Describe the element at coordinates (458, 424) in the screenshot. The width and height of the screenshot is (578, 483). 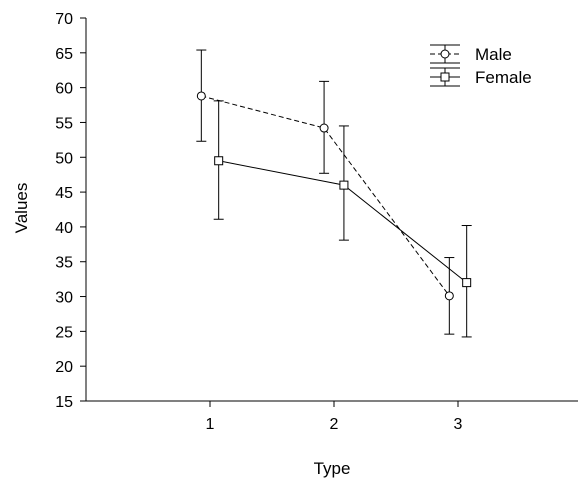
I see `x-tick-label: 3` at that location.